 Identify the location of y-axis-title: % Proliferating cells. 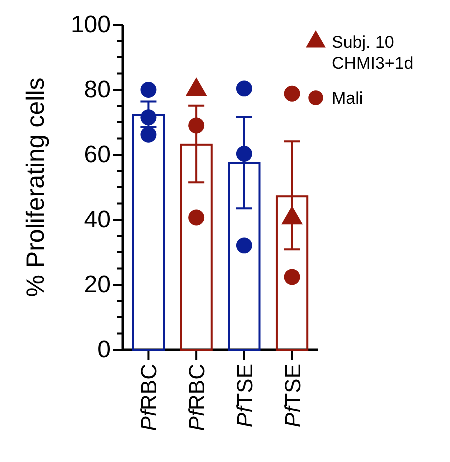
(36, 188).